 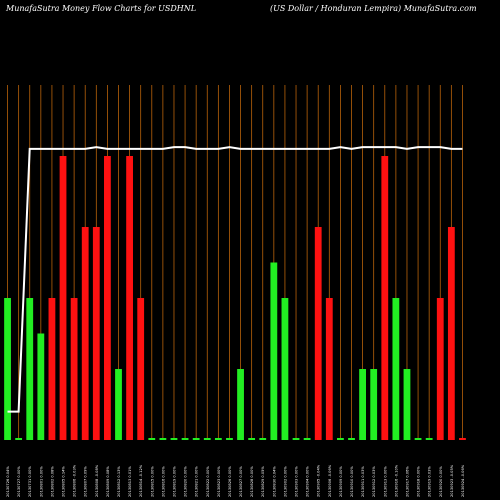 I want to click on x-tick-label: 20130812 0.13%, so click(x=119, y=481).